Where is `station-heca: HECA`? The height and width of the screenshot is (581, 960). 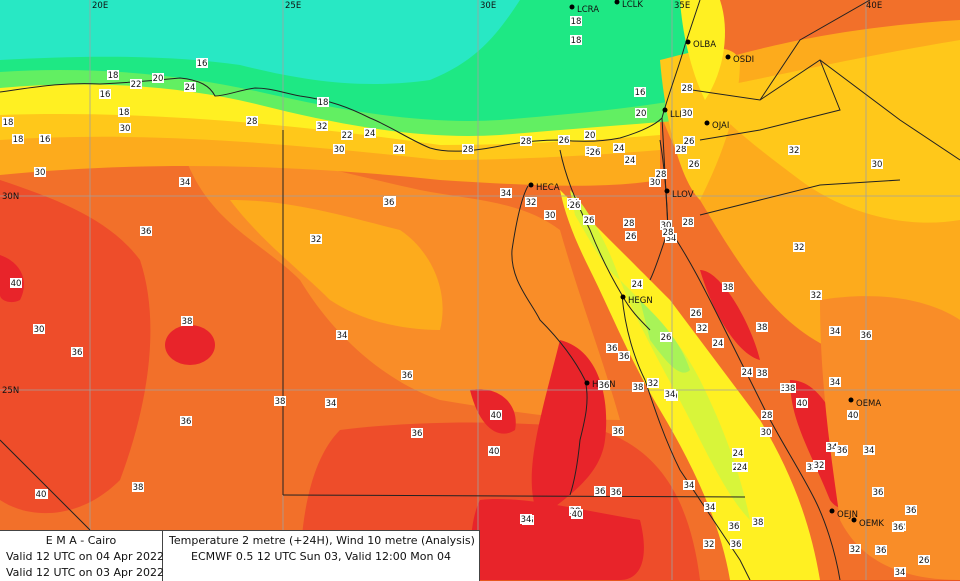
station-heca: HECA is located at coordinates (544, 188).